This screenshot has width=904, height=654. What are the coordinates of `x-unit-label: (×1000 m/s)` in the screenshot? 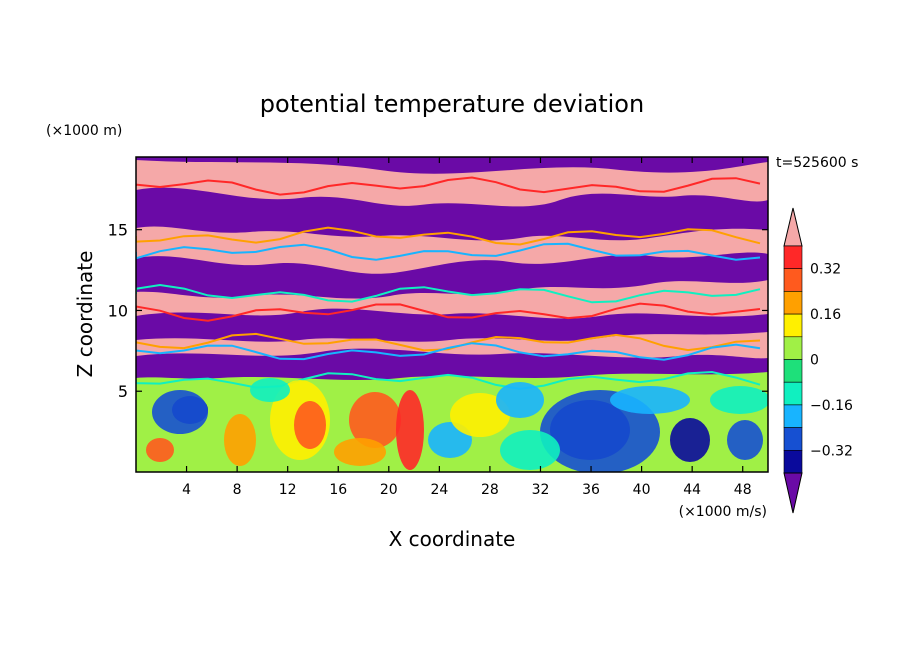 It's located at (723, 512).